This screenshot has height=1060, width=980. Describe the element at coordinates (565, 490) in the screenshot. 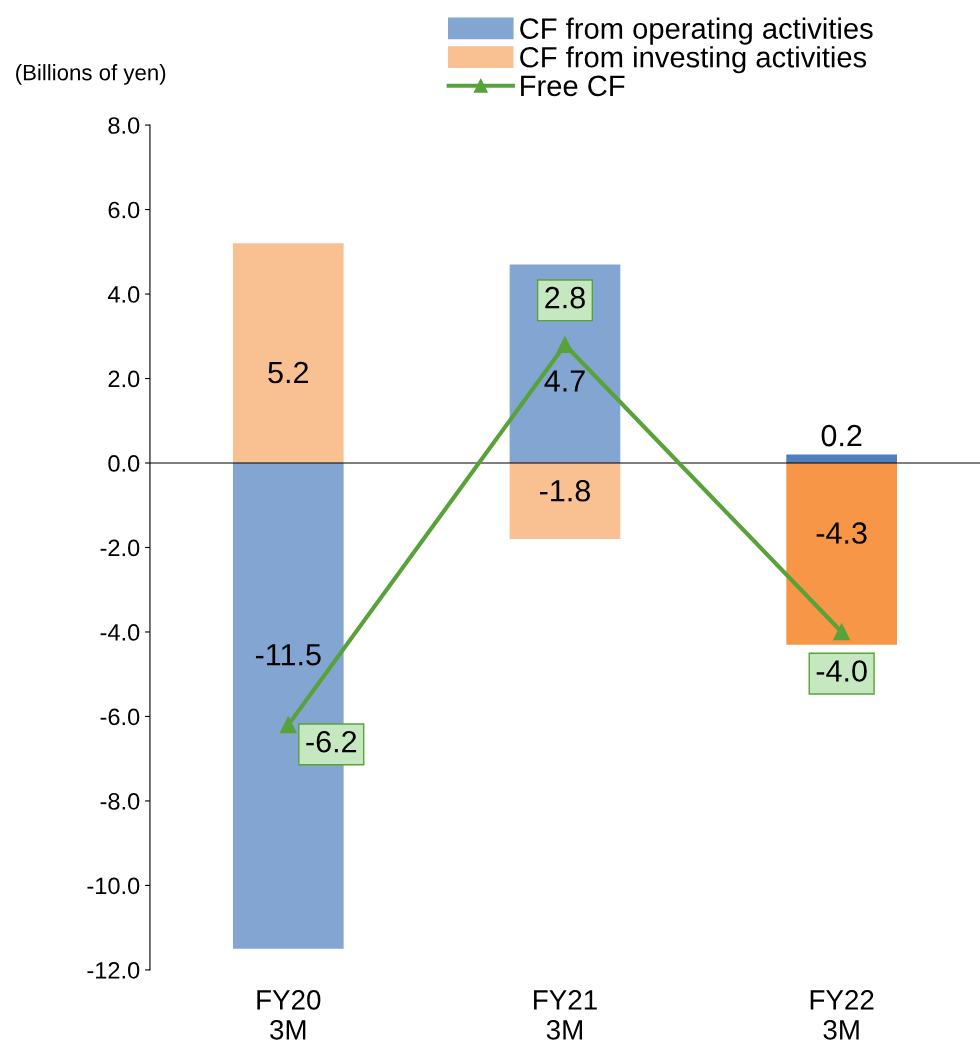

I see `data-label: -1.8` at that location.